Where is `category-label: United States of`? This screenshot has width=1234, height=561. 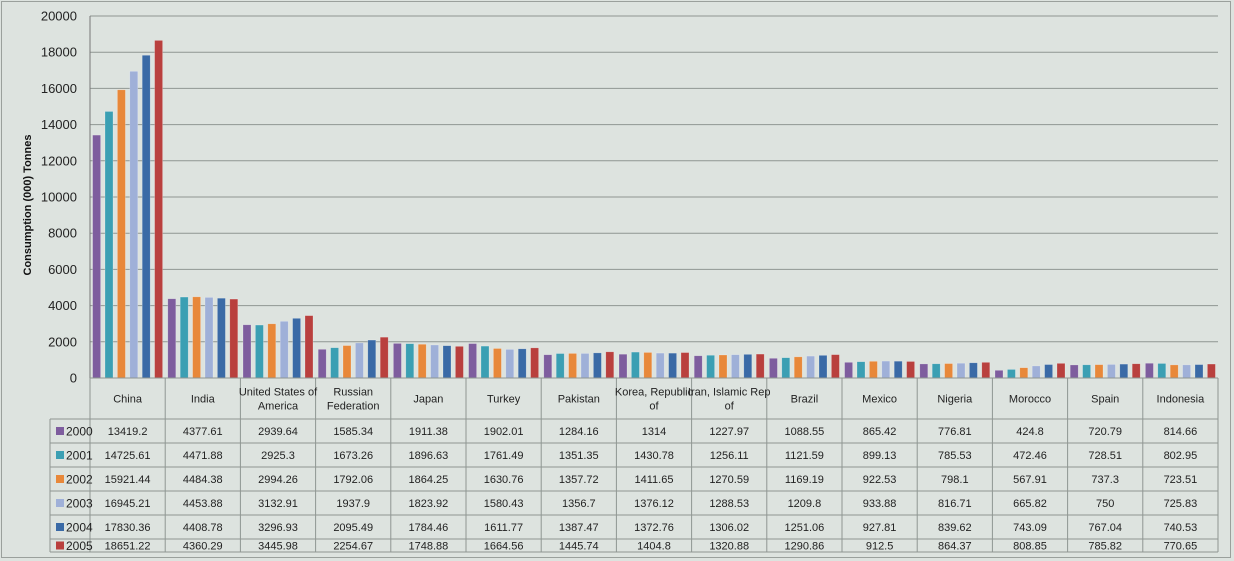 category-label: United States of is located at coordinates (278, 393).